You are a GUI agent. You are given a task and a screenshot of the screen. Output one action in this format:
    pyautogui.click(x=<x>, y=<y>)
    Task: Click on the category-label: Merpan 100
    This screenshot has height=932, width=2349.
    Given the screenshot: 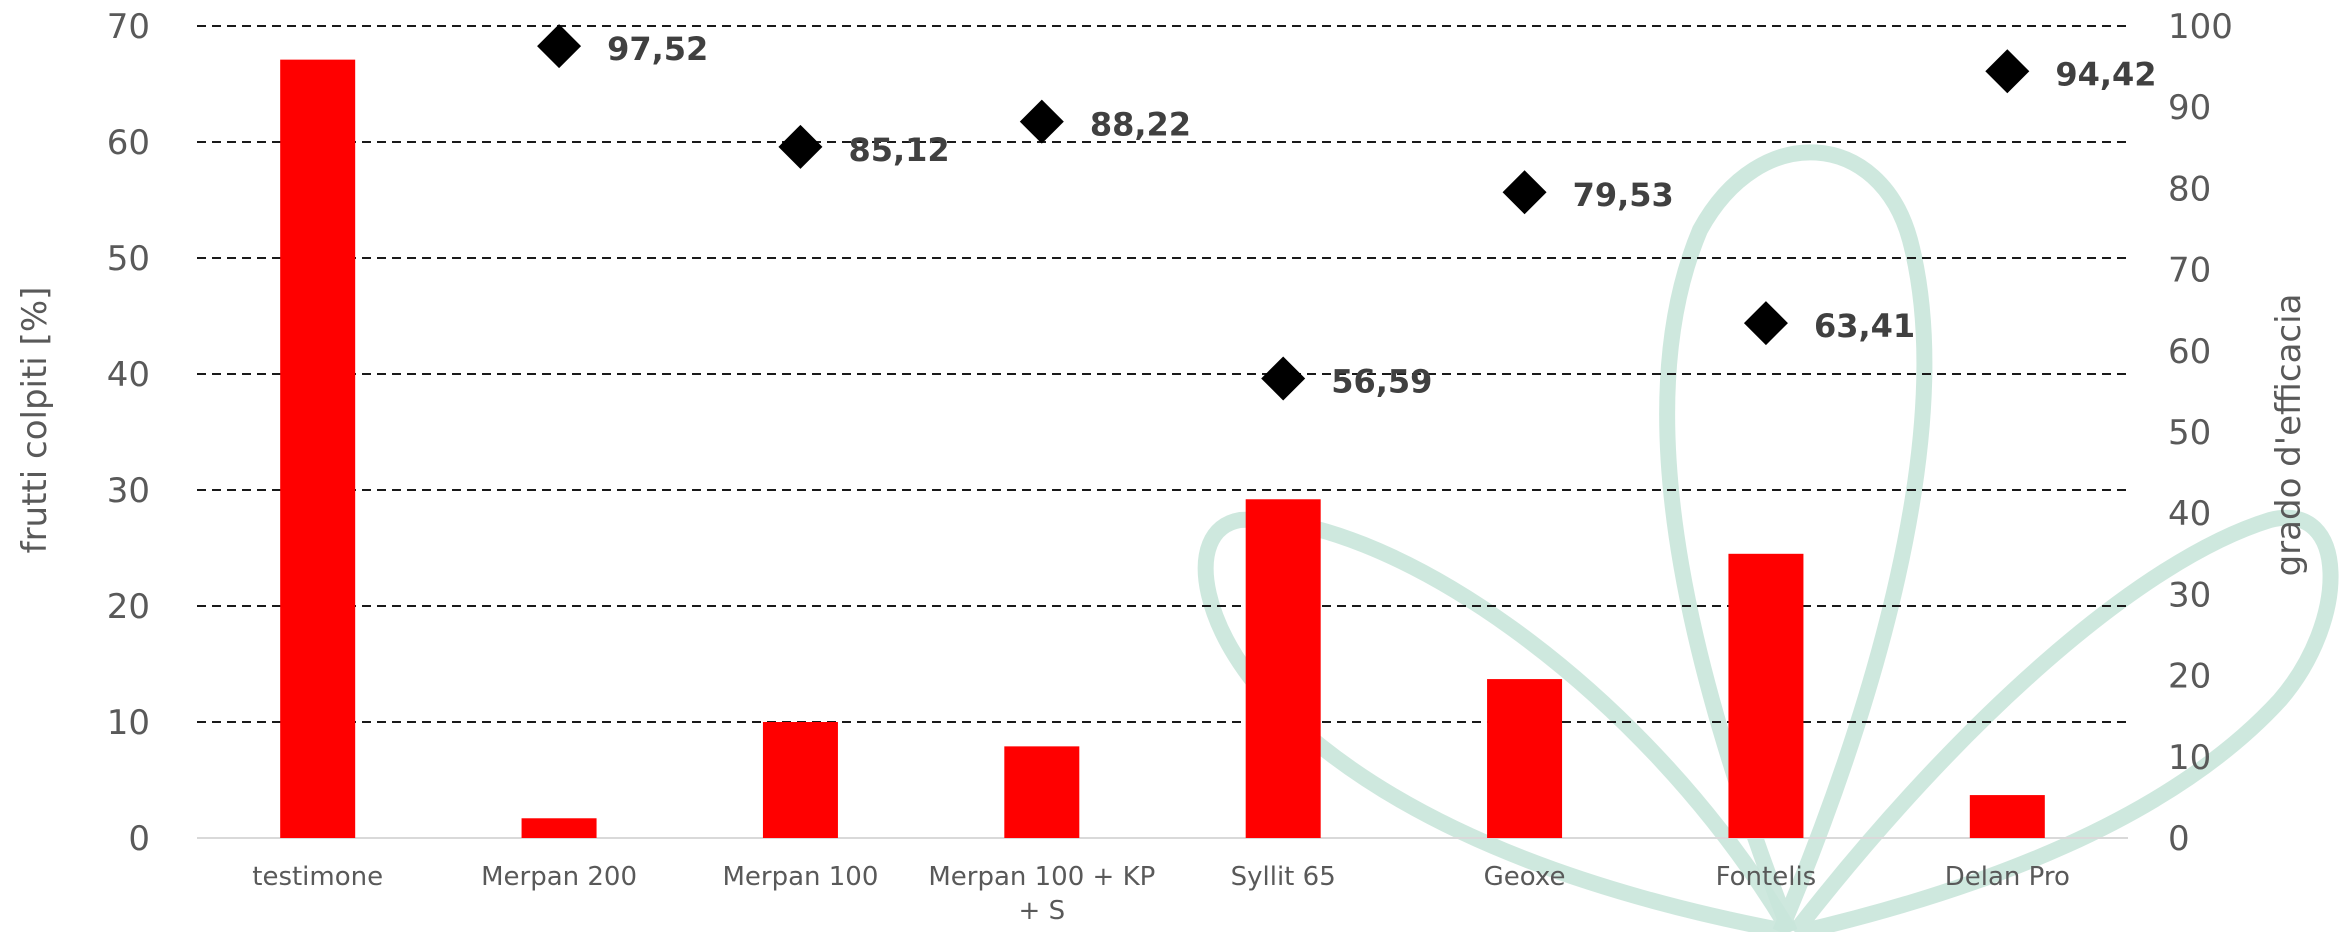 What is the action you would take?
    pyautogui.click(x=800, y=877)
    